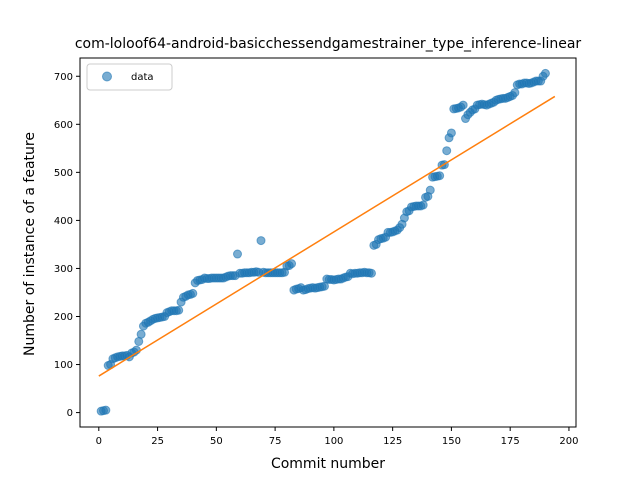 Image resolution: width=640 pixels, height=480 pixels. What do you see at coordinates (510, 441) in the screenshot?
I see `x-tick-label: 175` at bounding box center [510, 441].